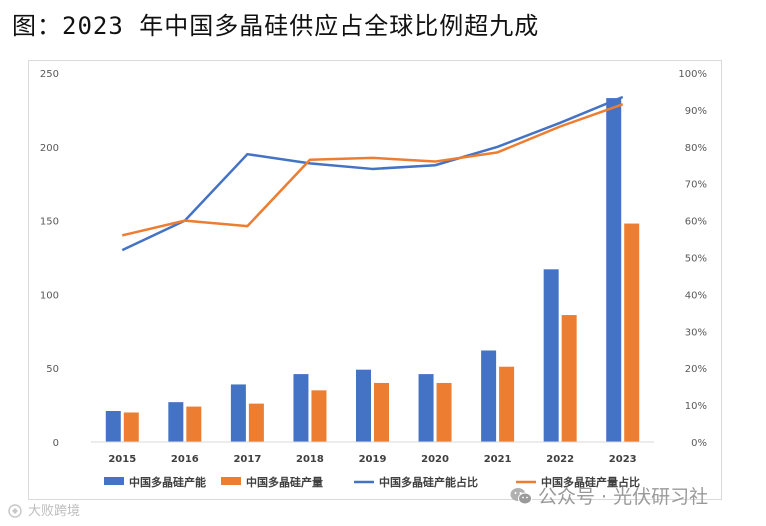  Describe the element at coordinates (623, 497) in the screenshot. I see `watermark-right-text: 公众号 · 光伏研习社` at that location.